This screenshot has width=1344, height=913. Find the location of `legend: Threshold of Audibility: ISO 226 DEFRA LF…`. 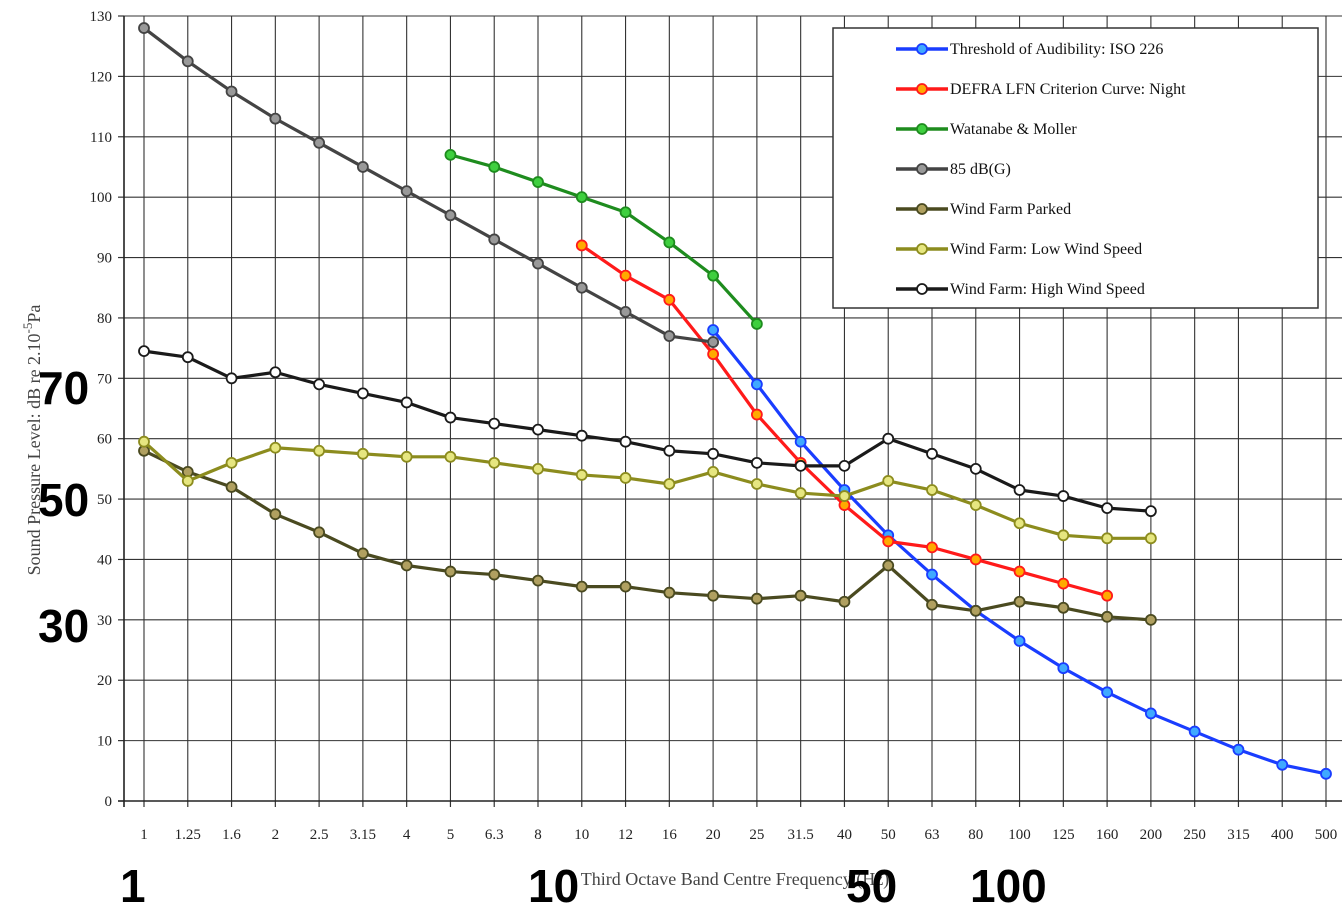

legend: Threshold of Audibility: ISO 226 DEFRA LF… is located at coordinates (1075, 168).